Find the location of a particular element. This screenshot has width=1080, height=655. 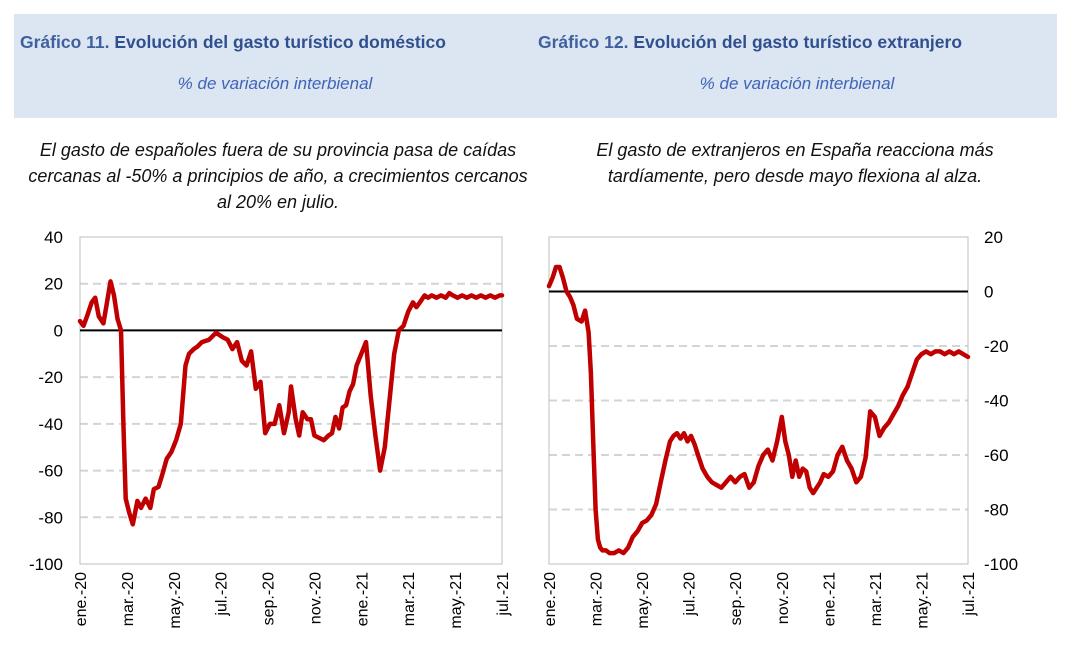

chart-11-subtitle: % de variación interbienal is located at coordinates (275, 83).